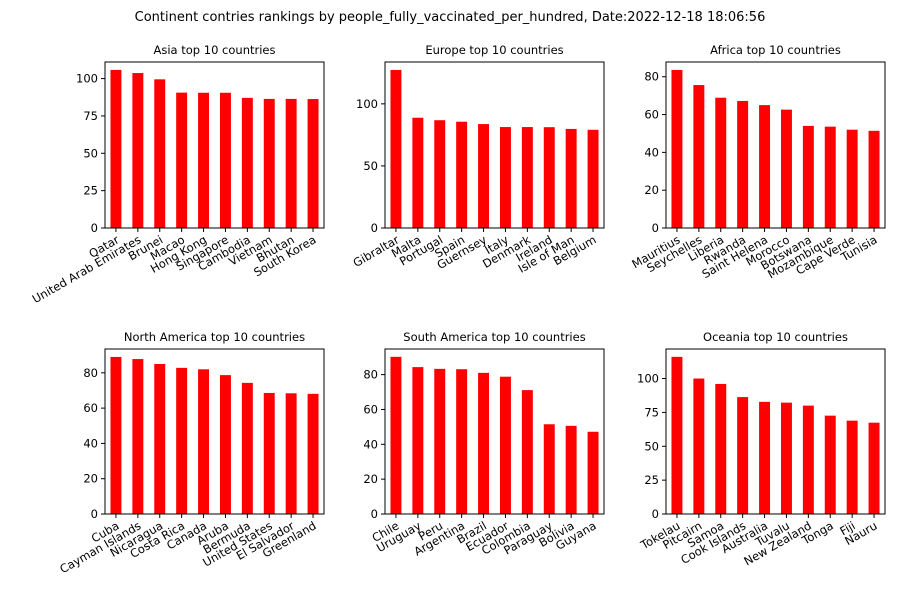  Describe the element at coordinates (87, 269) in the screenshot. I see `x-tick-label: United Arab Emirates` at that location.